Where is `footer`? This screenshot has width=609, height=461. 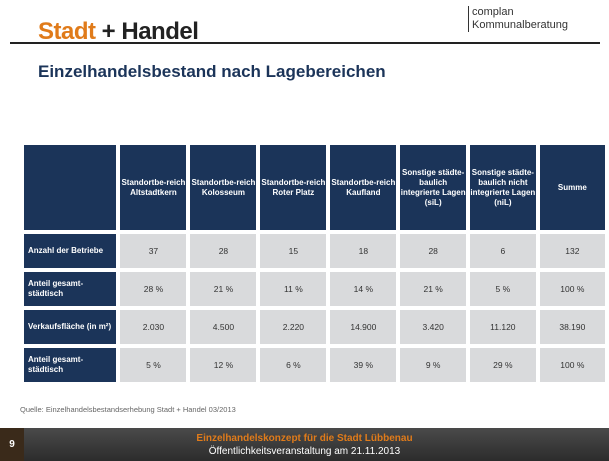 footer is located at coordinates (304, 444).